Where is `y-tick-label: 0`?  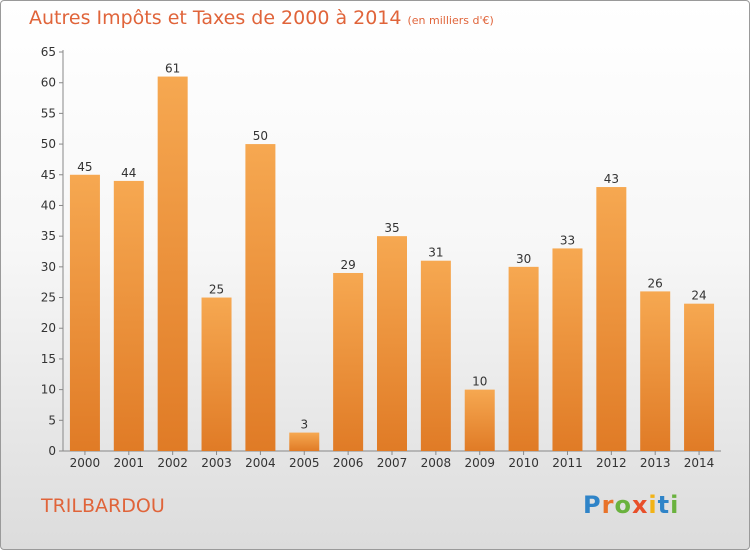 y-tick-label: 0 is located at coordinates (52, 451).